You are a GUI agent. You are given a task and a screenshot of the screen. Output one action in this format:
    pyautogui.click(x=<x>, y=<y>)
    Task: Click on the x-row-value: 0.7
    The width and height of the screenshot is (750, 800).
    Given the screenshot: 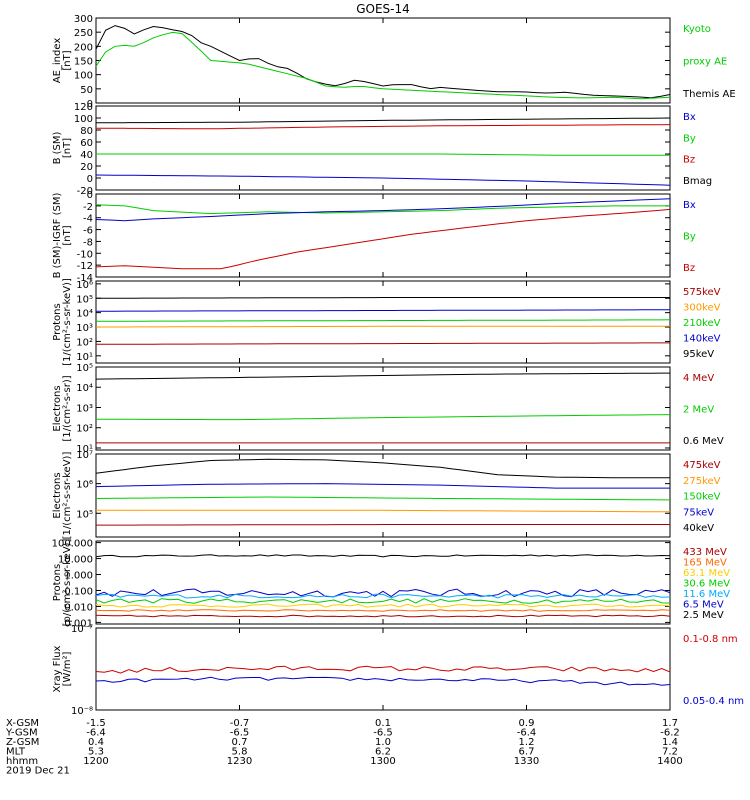 What is the action you would take?
    pyautogui.click(x=240, y=742)
    